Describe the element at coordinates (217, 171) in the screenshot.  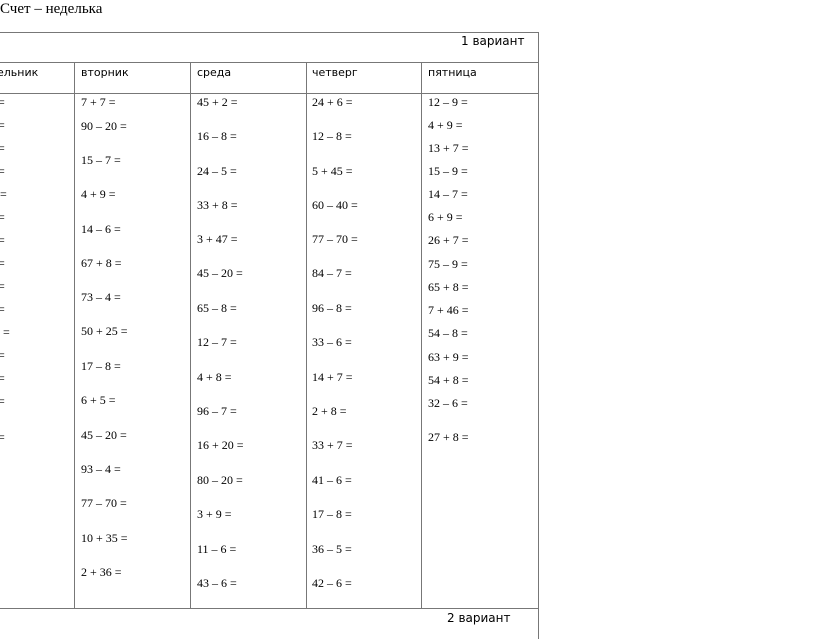
I see `exercise-wednesday: 24 – 5 =` at that location.